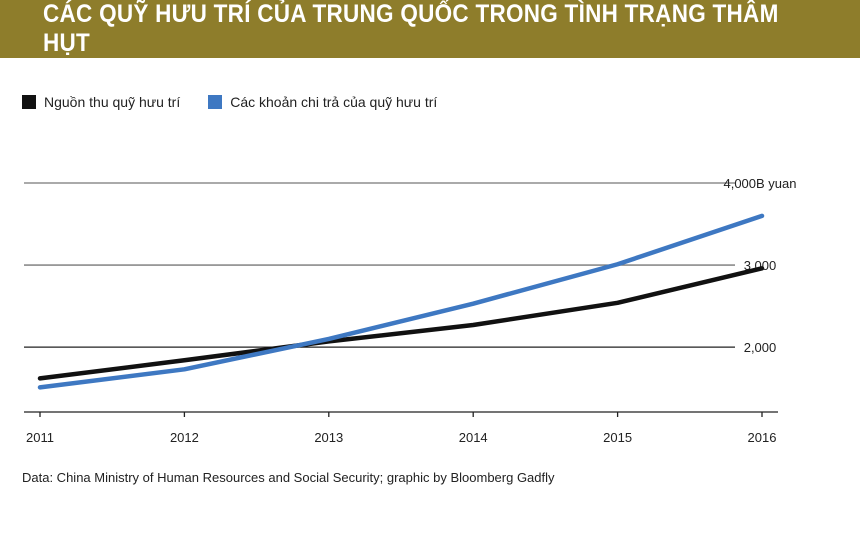 The image size is (860, 533). Describe the element at coordinates (112, 102) in the screenshot. I see `legend-label-revenue: Nguồn thu quỹ hưu trí` at that location.